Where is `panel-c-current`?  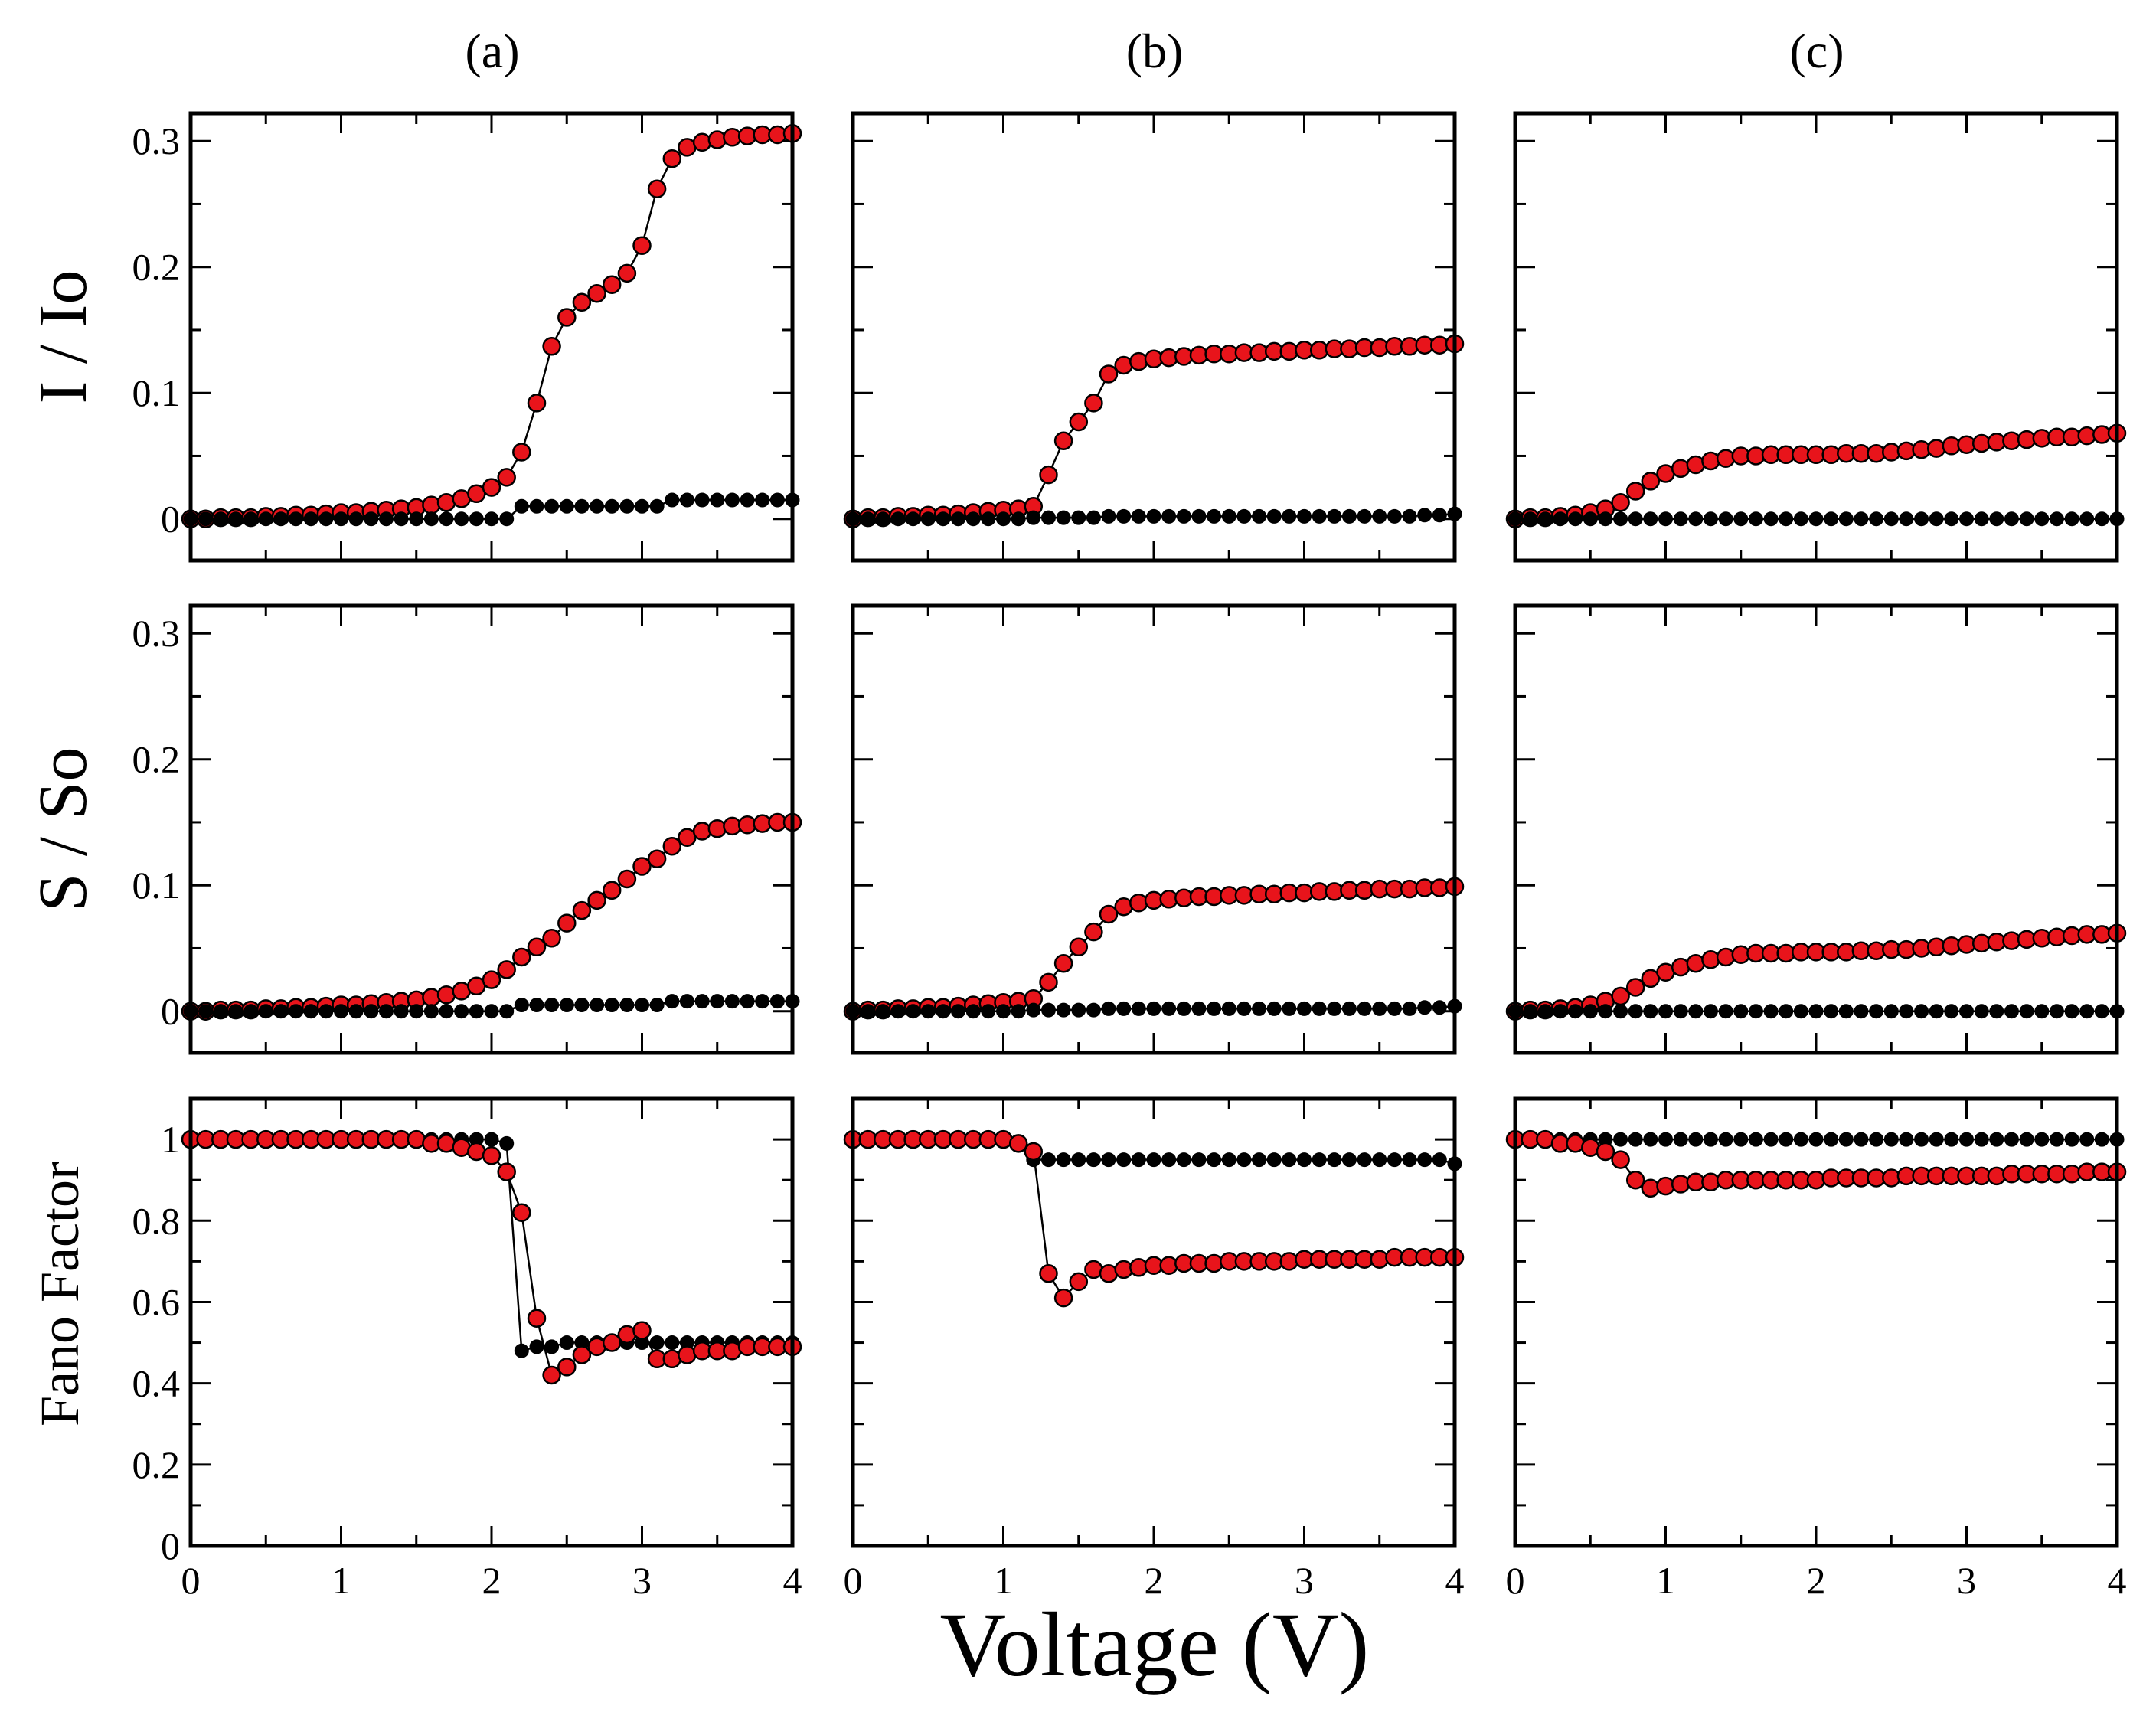 panel-c-current is located at coordinates (1816, 337).